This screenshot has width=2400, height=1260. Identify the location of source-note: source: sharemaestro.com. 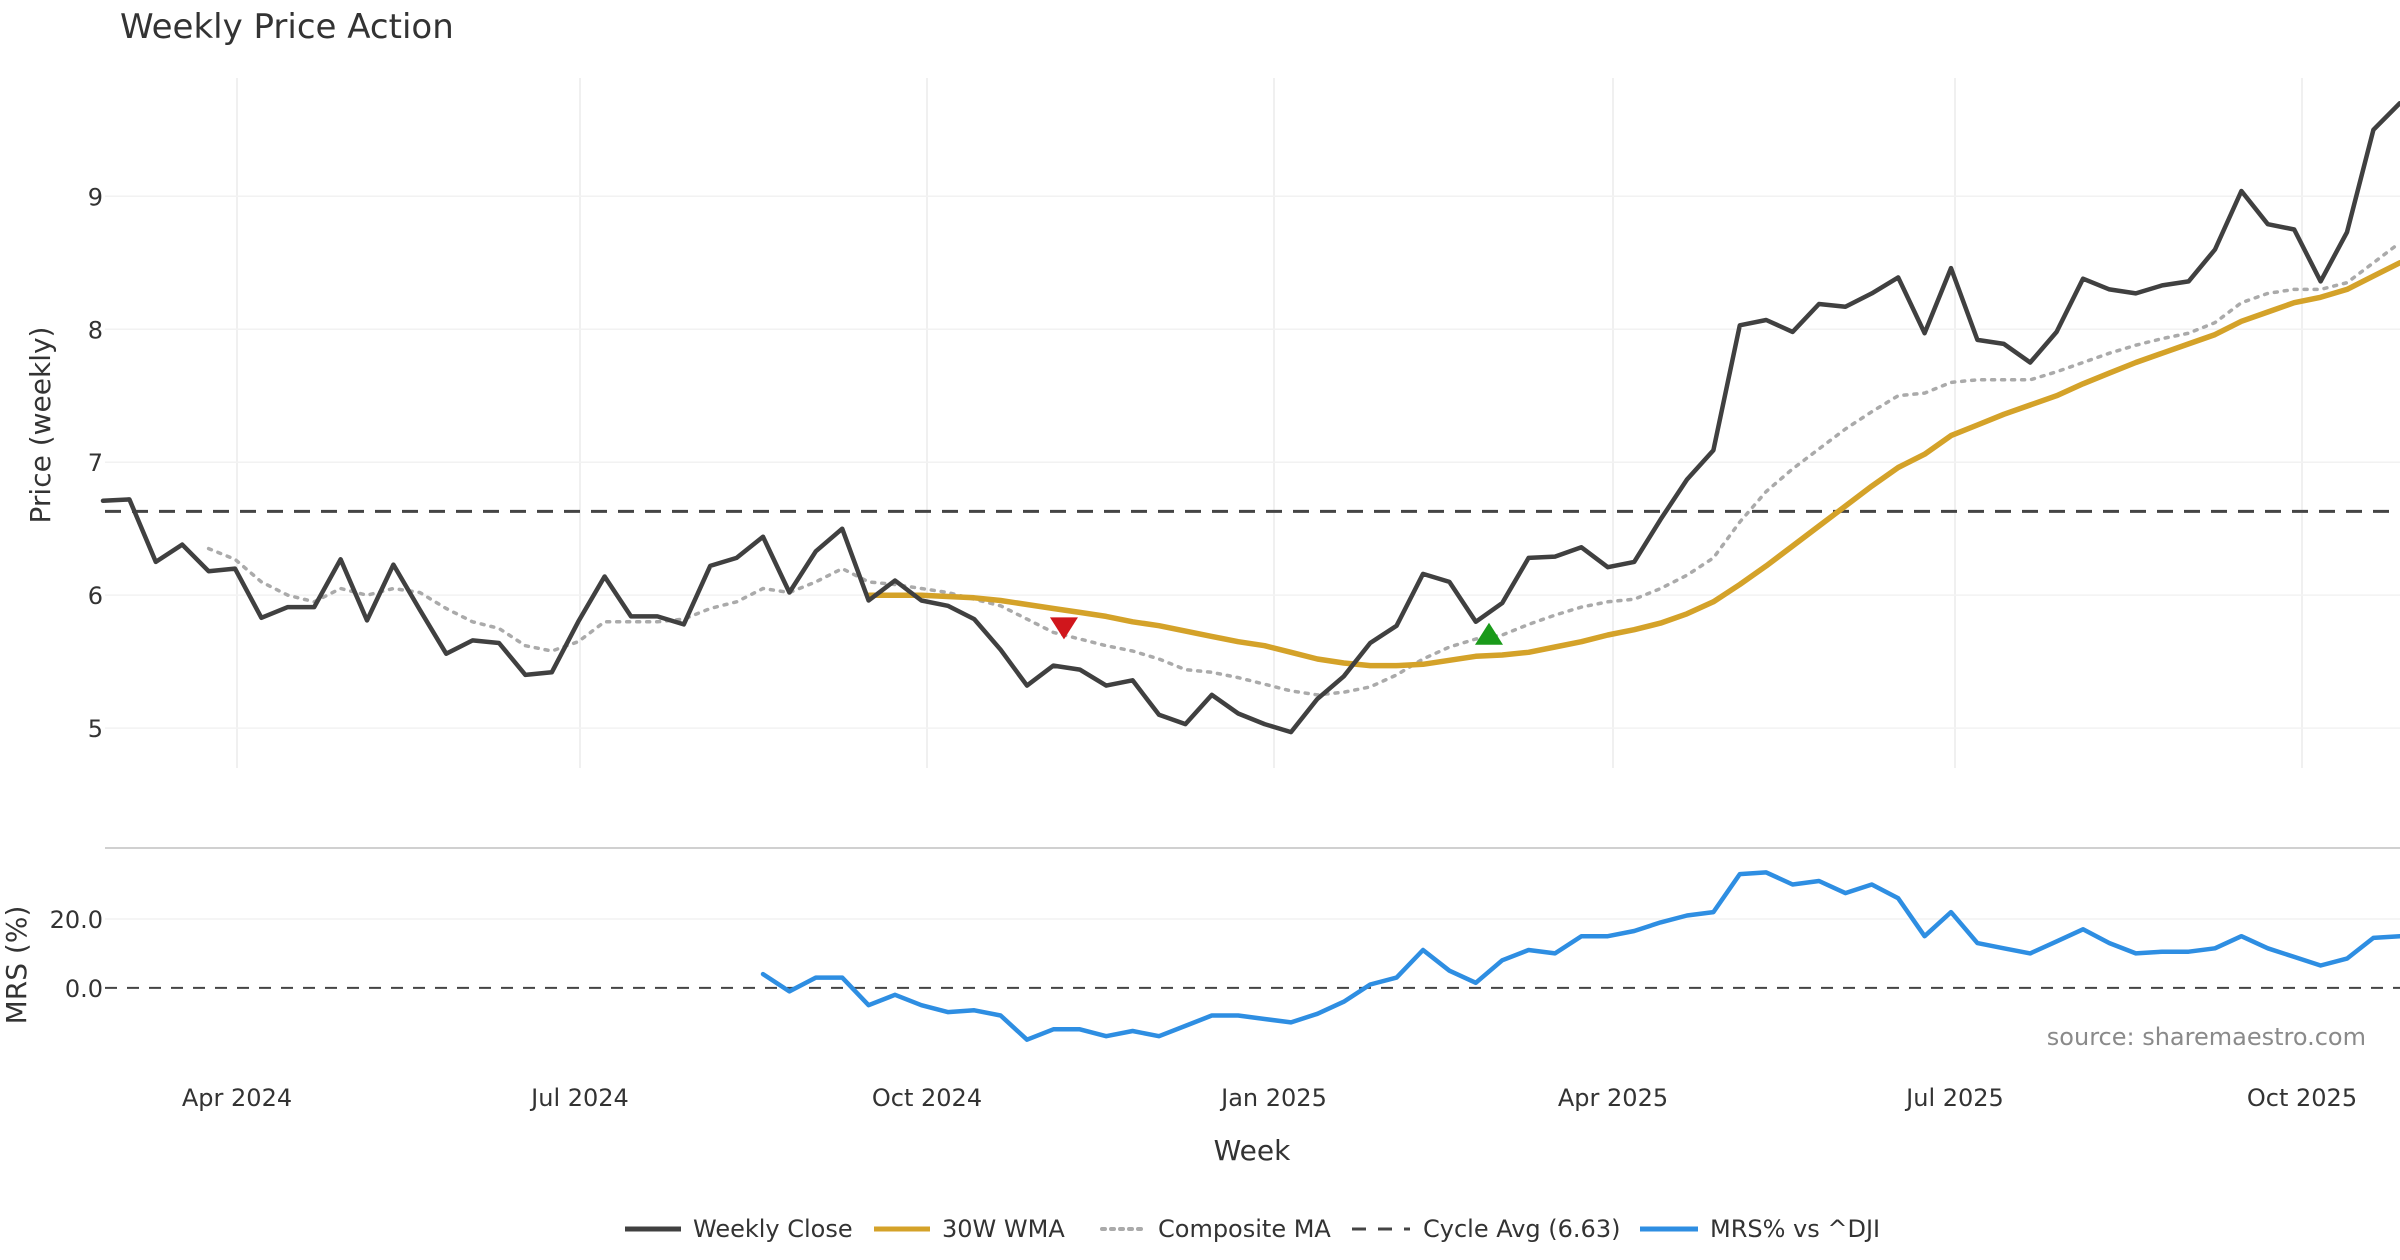
(2206, 1037).